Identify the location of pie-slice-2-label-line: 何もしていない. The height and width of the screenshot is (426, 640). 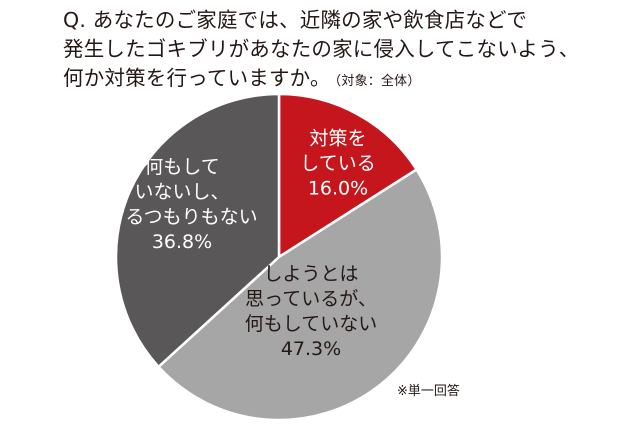
(311, 324).